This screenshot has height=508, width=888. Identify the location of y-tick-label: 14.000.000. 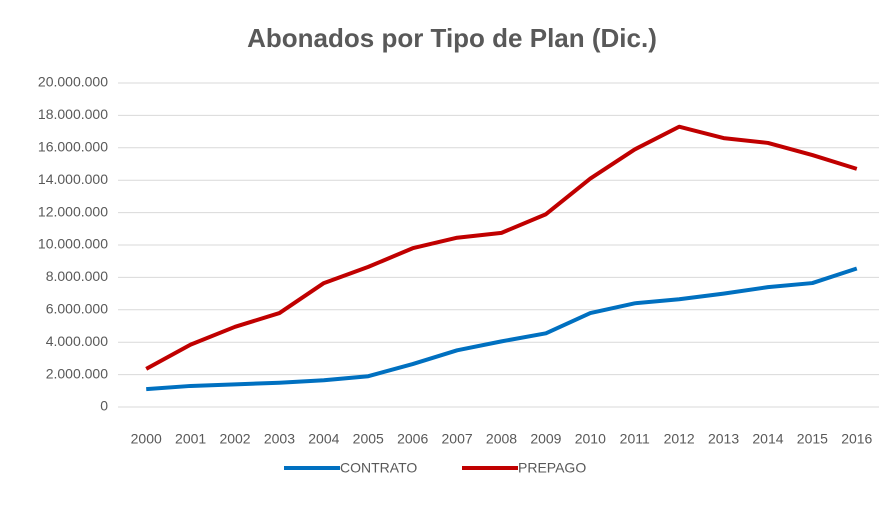
(73, 179).